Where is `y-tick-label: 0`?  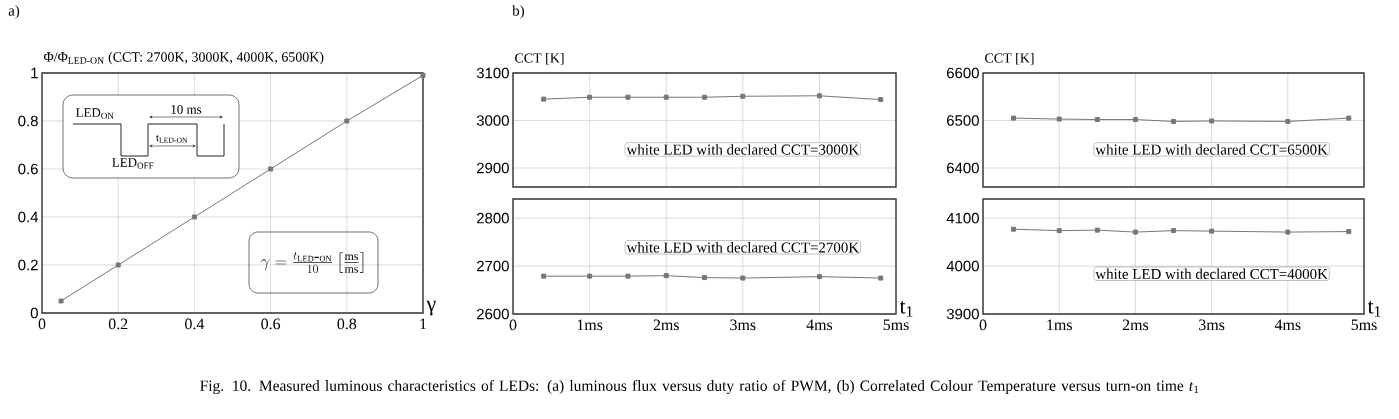
y-tick-label: 0 is located at coordinates (34, 313).